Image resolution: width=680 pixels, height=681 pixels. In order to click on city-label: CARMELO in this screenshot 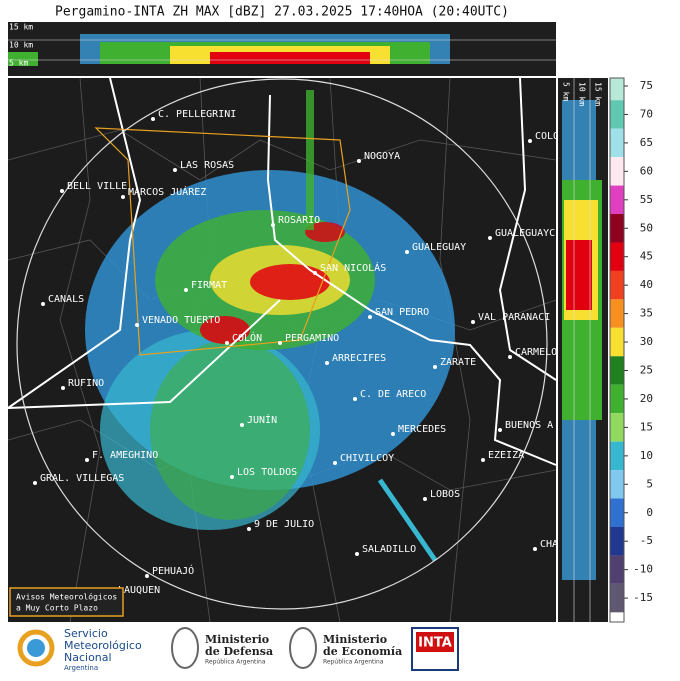, I will do `click(536, 352)`.